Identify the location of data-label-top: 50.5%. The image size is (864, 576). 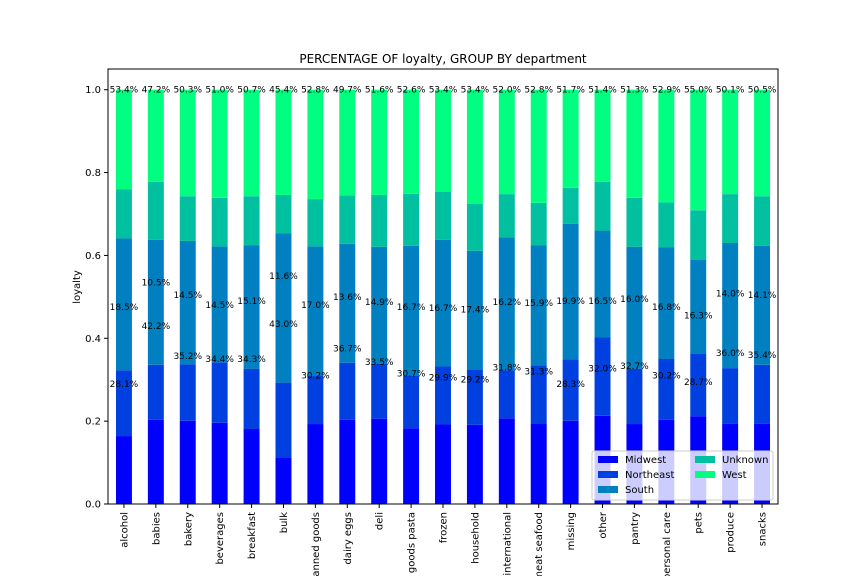
(762, 91).